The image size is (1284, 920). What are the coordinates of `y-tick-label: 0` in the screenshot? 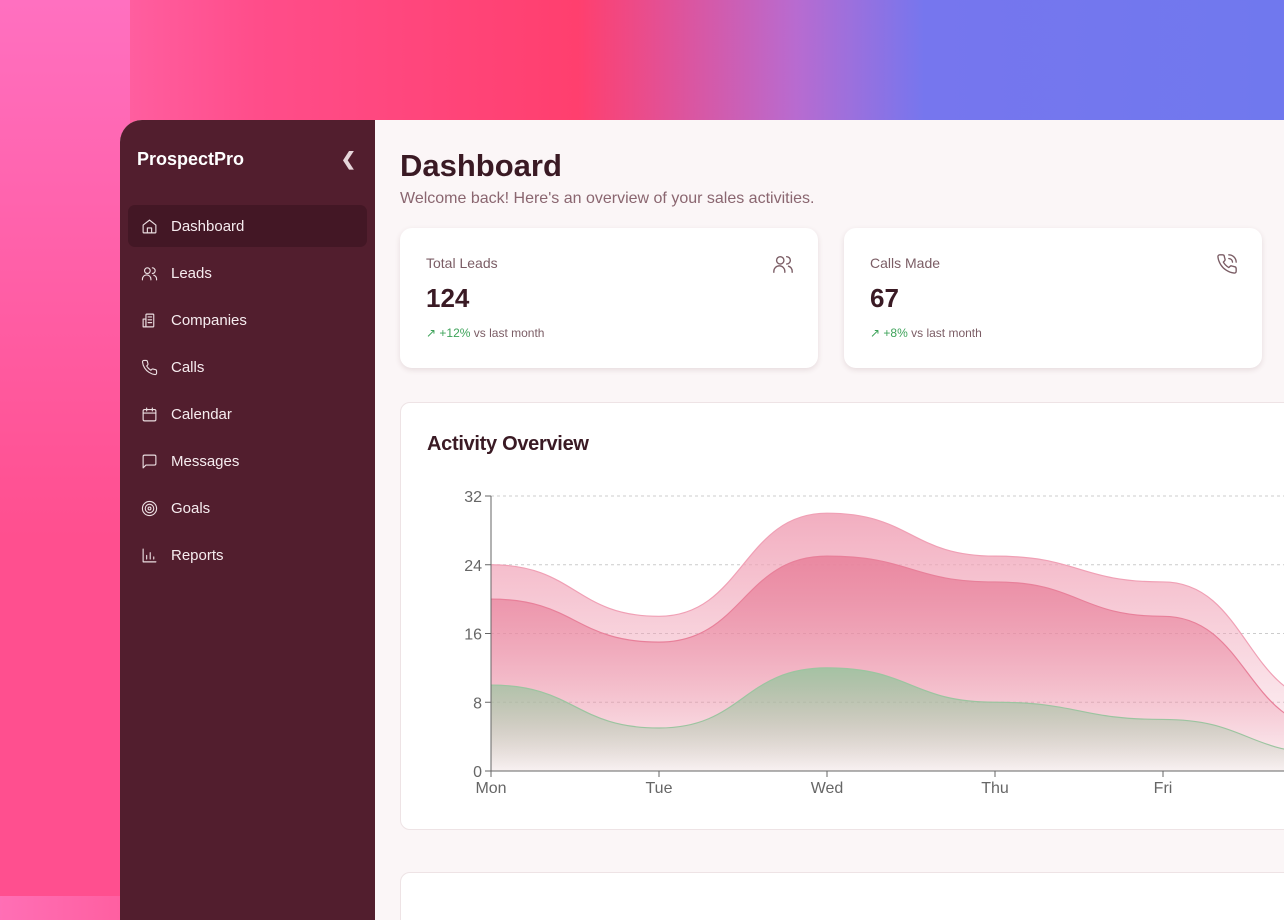 It's located at (477, 772).